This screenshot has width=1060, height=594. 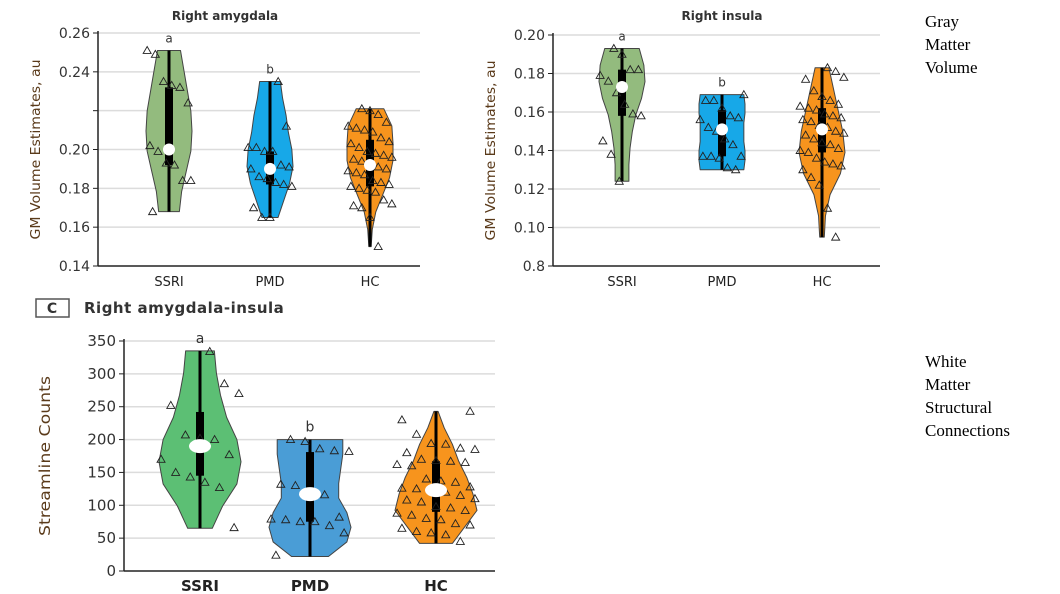 I want to click on x-tick-label: SSRI, so click(x=621, y=282).